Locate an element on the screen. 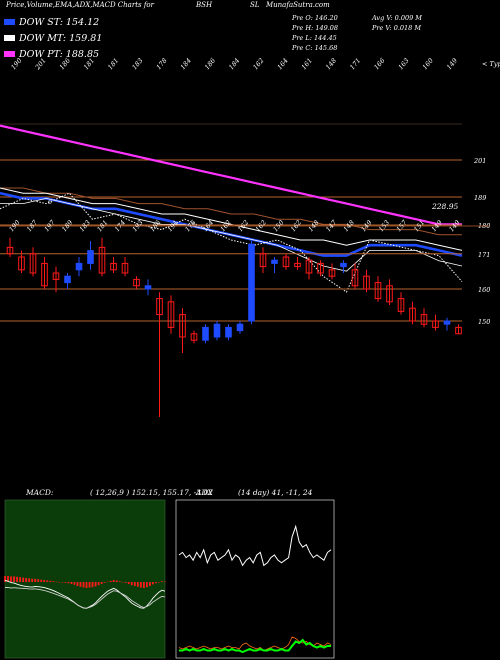 The height and width of the screenshot is (660, 500). ema-x-tick: 178 is located at coordinates (162, 64).